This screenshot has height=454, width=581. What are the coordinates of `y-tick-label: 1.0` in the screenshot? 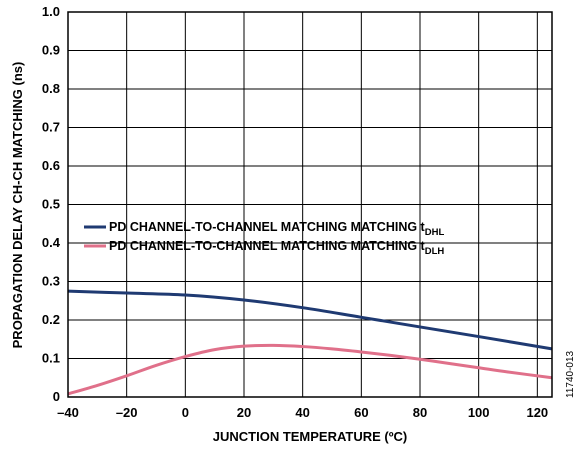 It's located at (51, 11).